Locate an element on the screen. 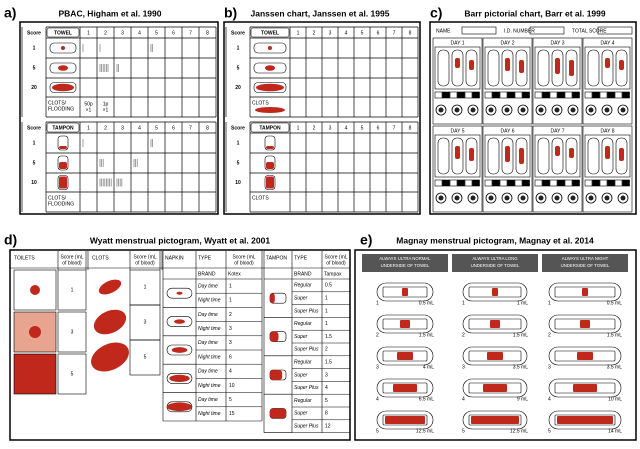  field-box is located at coordinates (547, 30).